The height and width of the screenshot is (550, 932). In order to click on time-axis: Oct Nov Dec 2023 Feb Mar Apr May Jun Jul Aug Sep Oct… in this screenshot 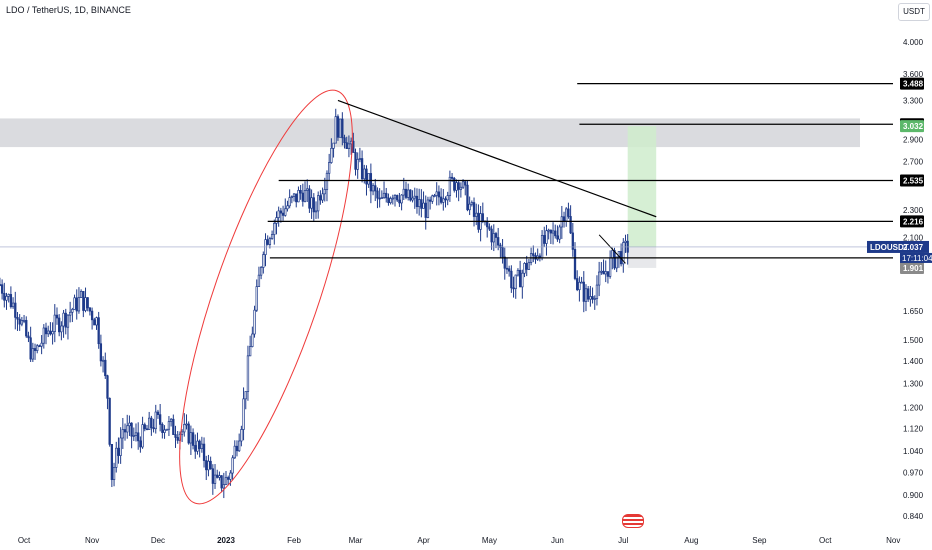, I will do `click(459, 540)`.